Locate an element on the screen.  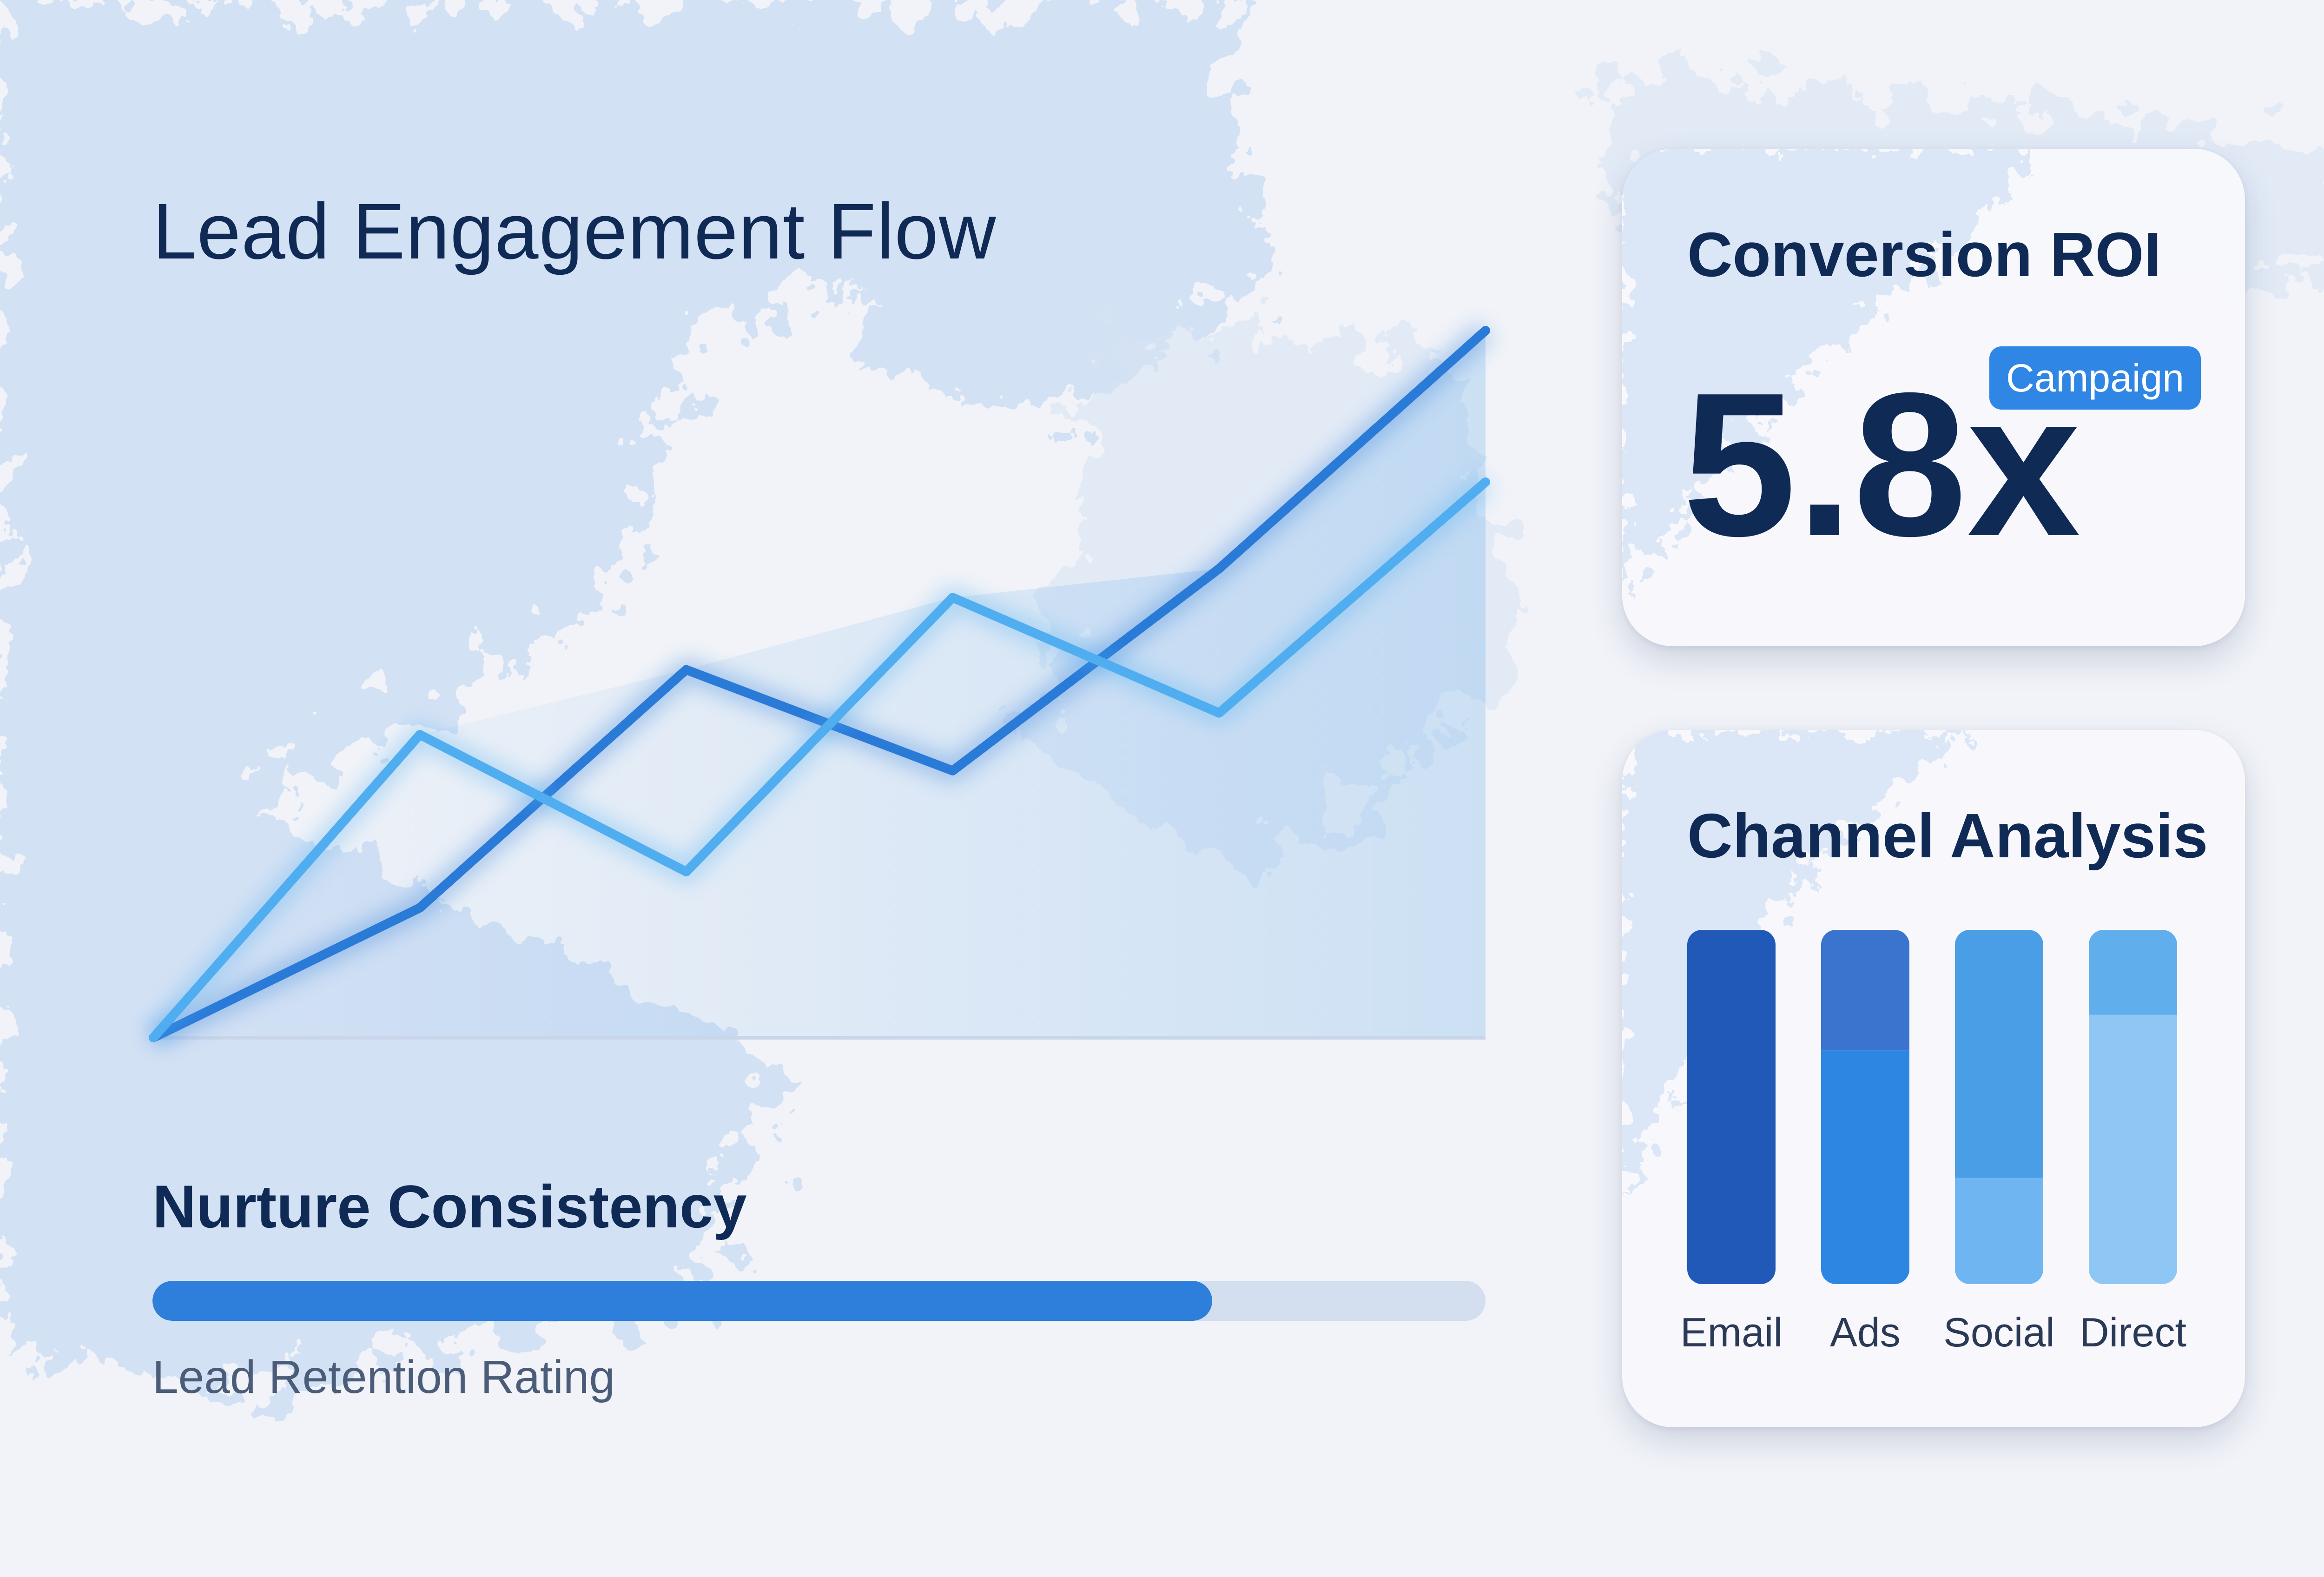
bar-ads-lower is located at coordinates (1865, 1167).